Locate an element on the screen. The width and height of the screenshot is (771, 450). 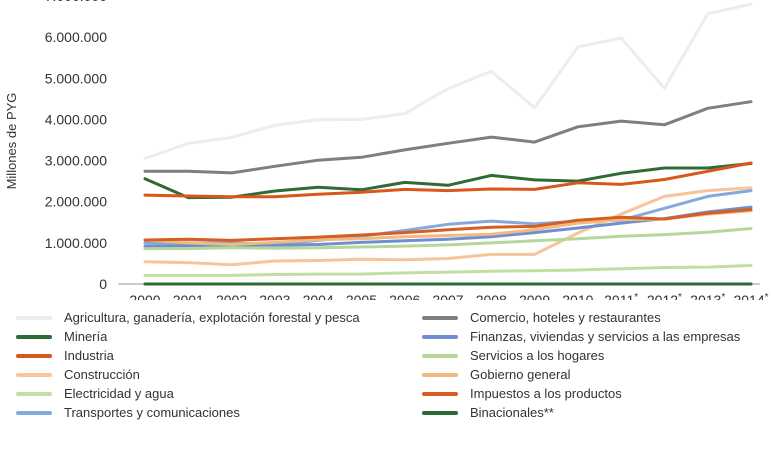
legend-item: Comercio, hoteles y restaurantes is located at coordinates (541, 318).